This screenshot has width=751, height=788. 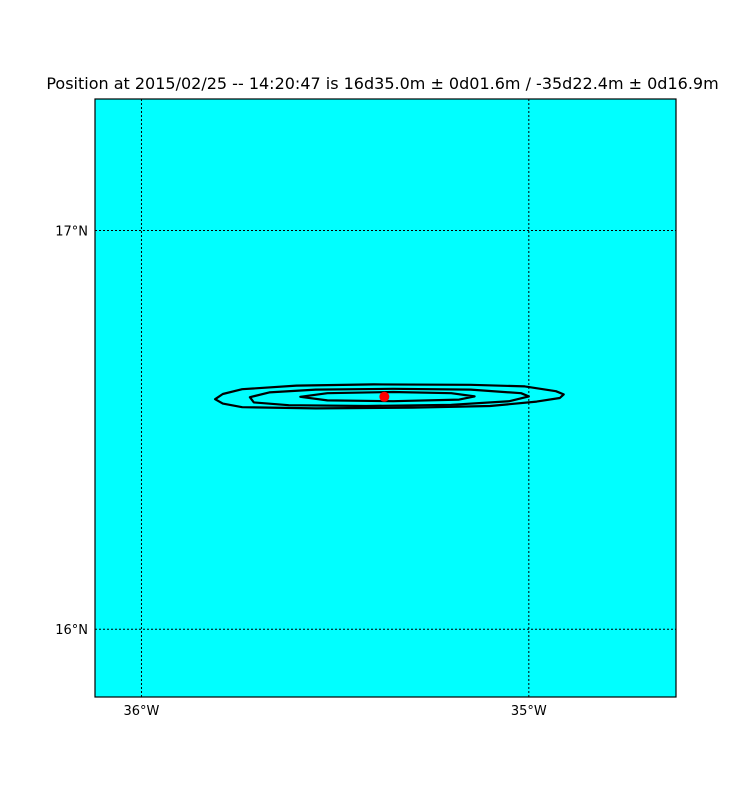 I want to click on contour-outer, so click(x=389, y=396).